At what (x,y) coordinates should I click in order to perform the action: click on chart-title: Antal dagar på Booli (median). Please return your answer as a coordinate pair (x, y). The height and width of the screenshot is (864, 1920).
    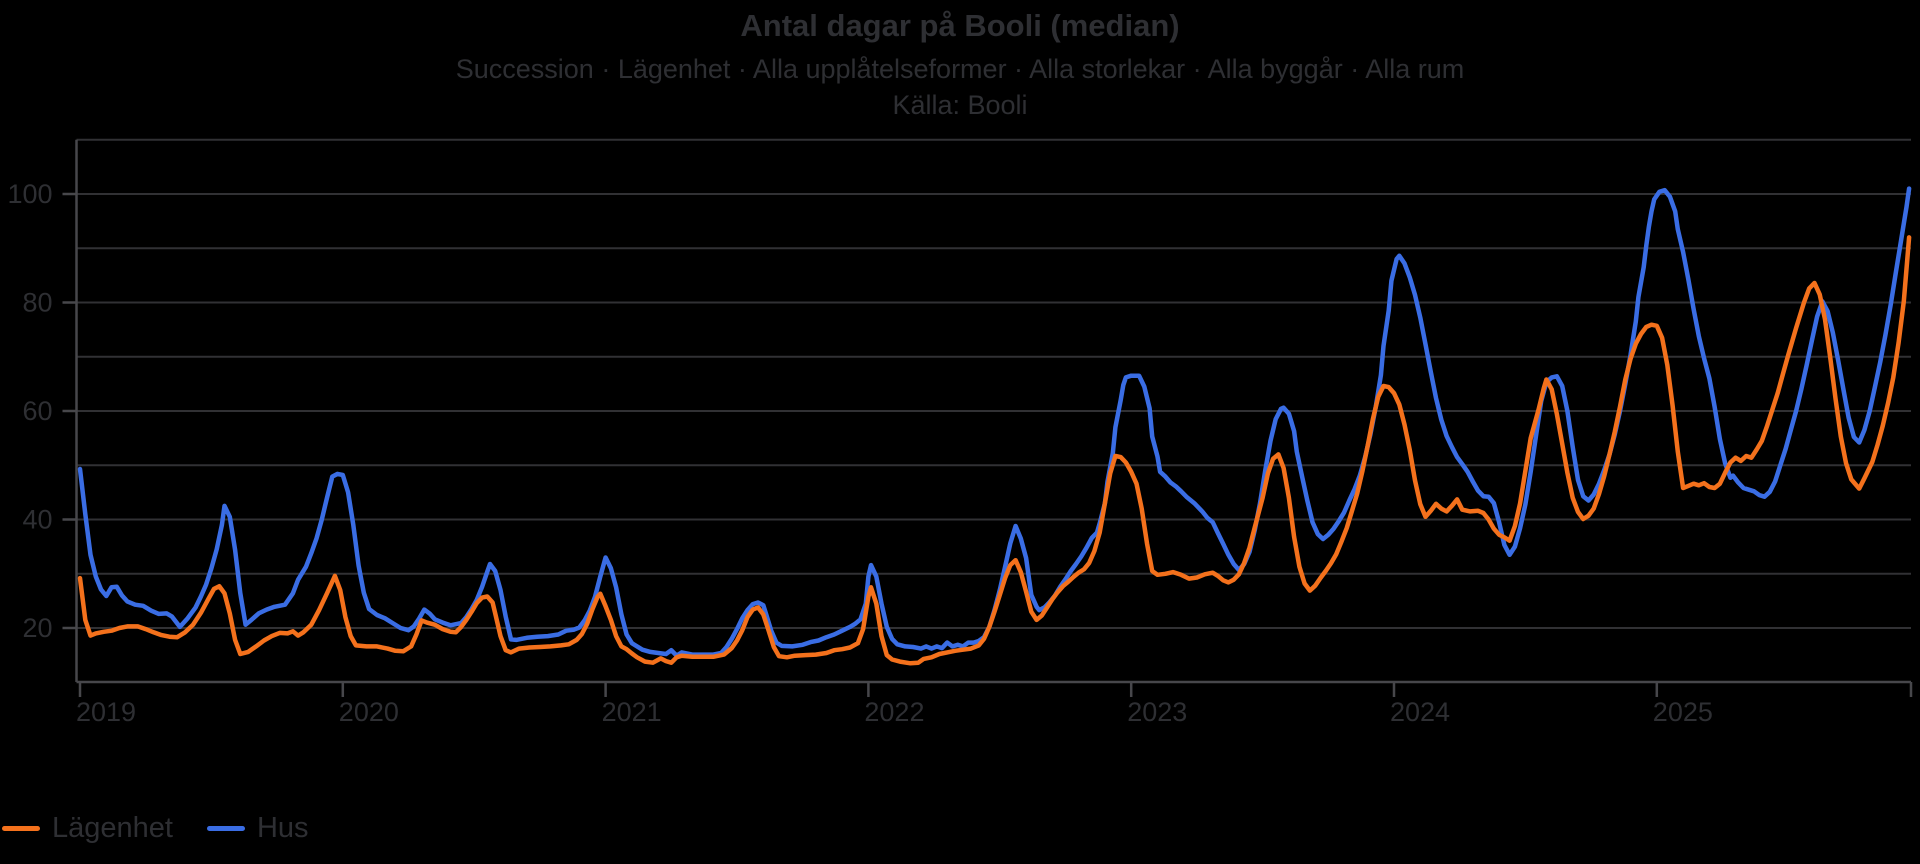
    Looking at the image, I should click on (960, 25).